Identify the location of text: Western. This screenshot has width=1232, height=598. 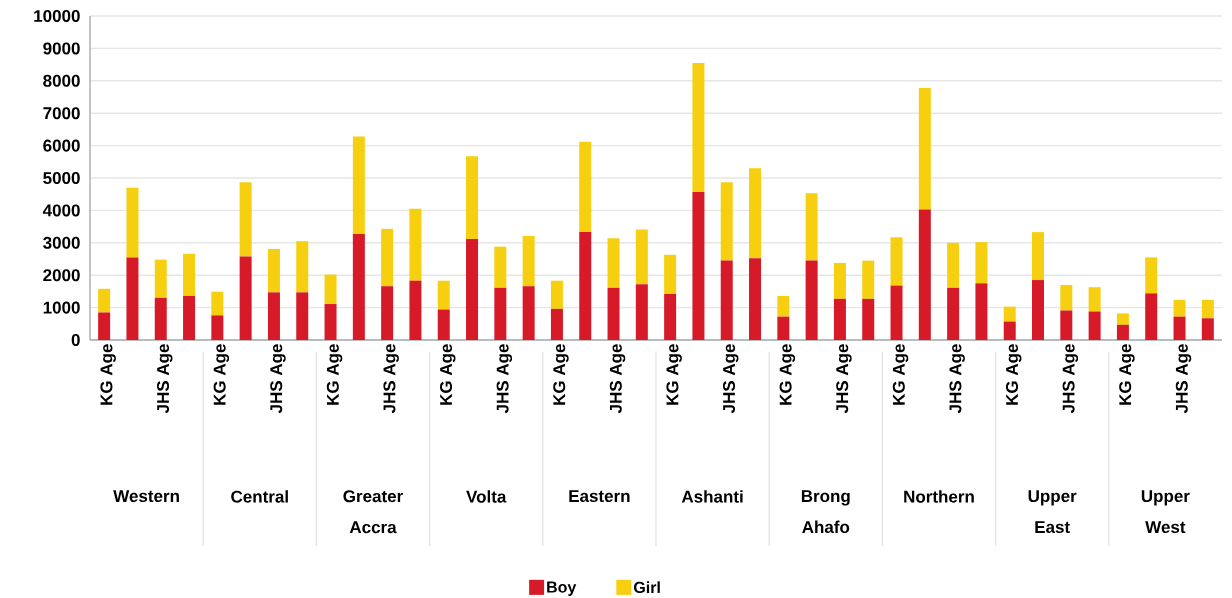
(146, 496).